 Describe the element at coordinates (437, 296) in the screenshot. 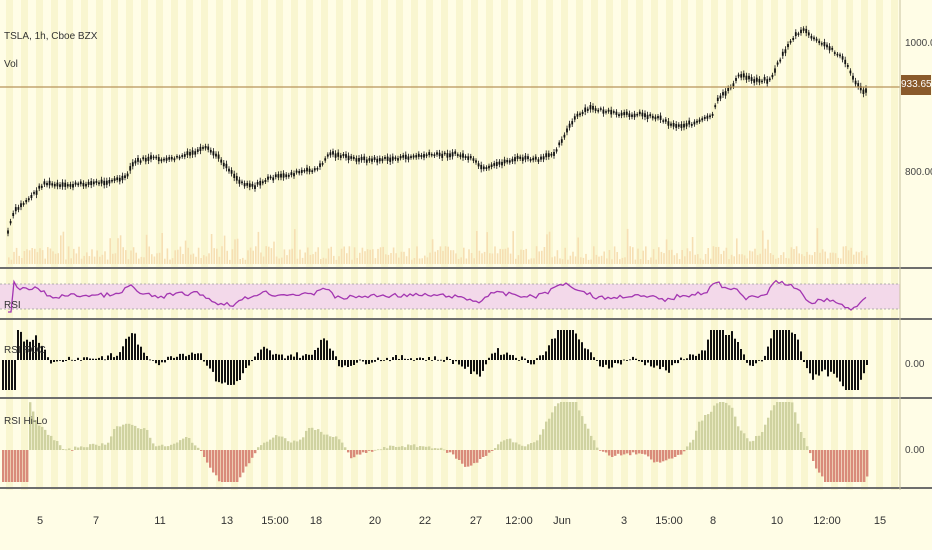

I see `rsi-line` at that location.